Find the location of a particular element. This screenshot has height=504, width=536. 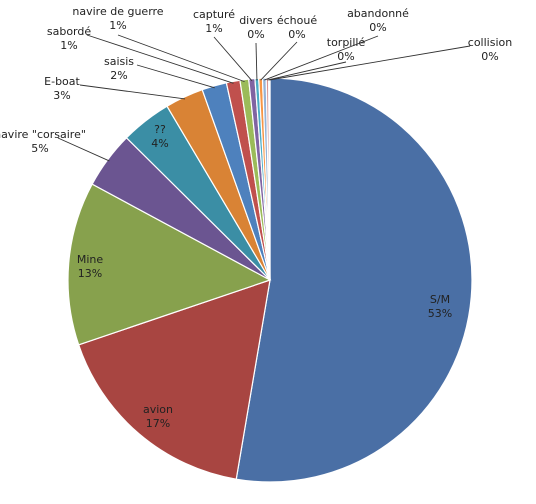

slice-name: avion is located at coordinates (158, 409).